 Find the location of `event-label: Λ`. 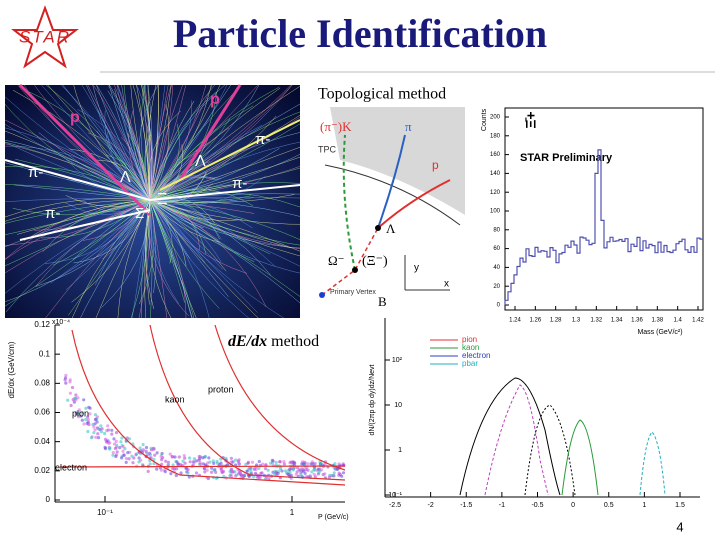

event-label: Λ is located at coordinates (125, 177).